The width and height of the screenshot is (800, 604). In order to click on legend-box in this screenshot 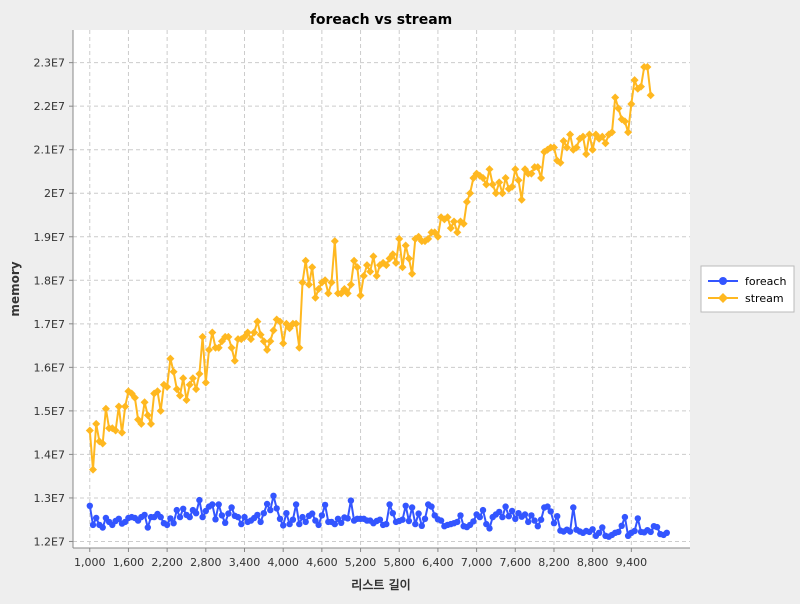, I will do `click(747, 289)`.